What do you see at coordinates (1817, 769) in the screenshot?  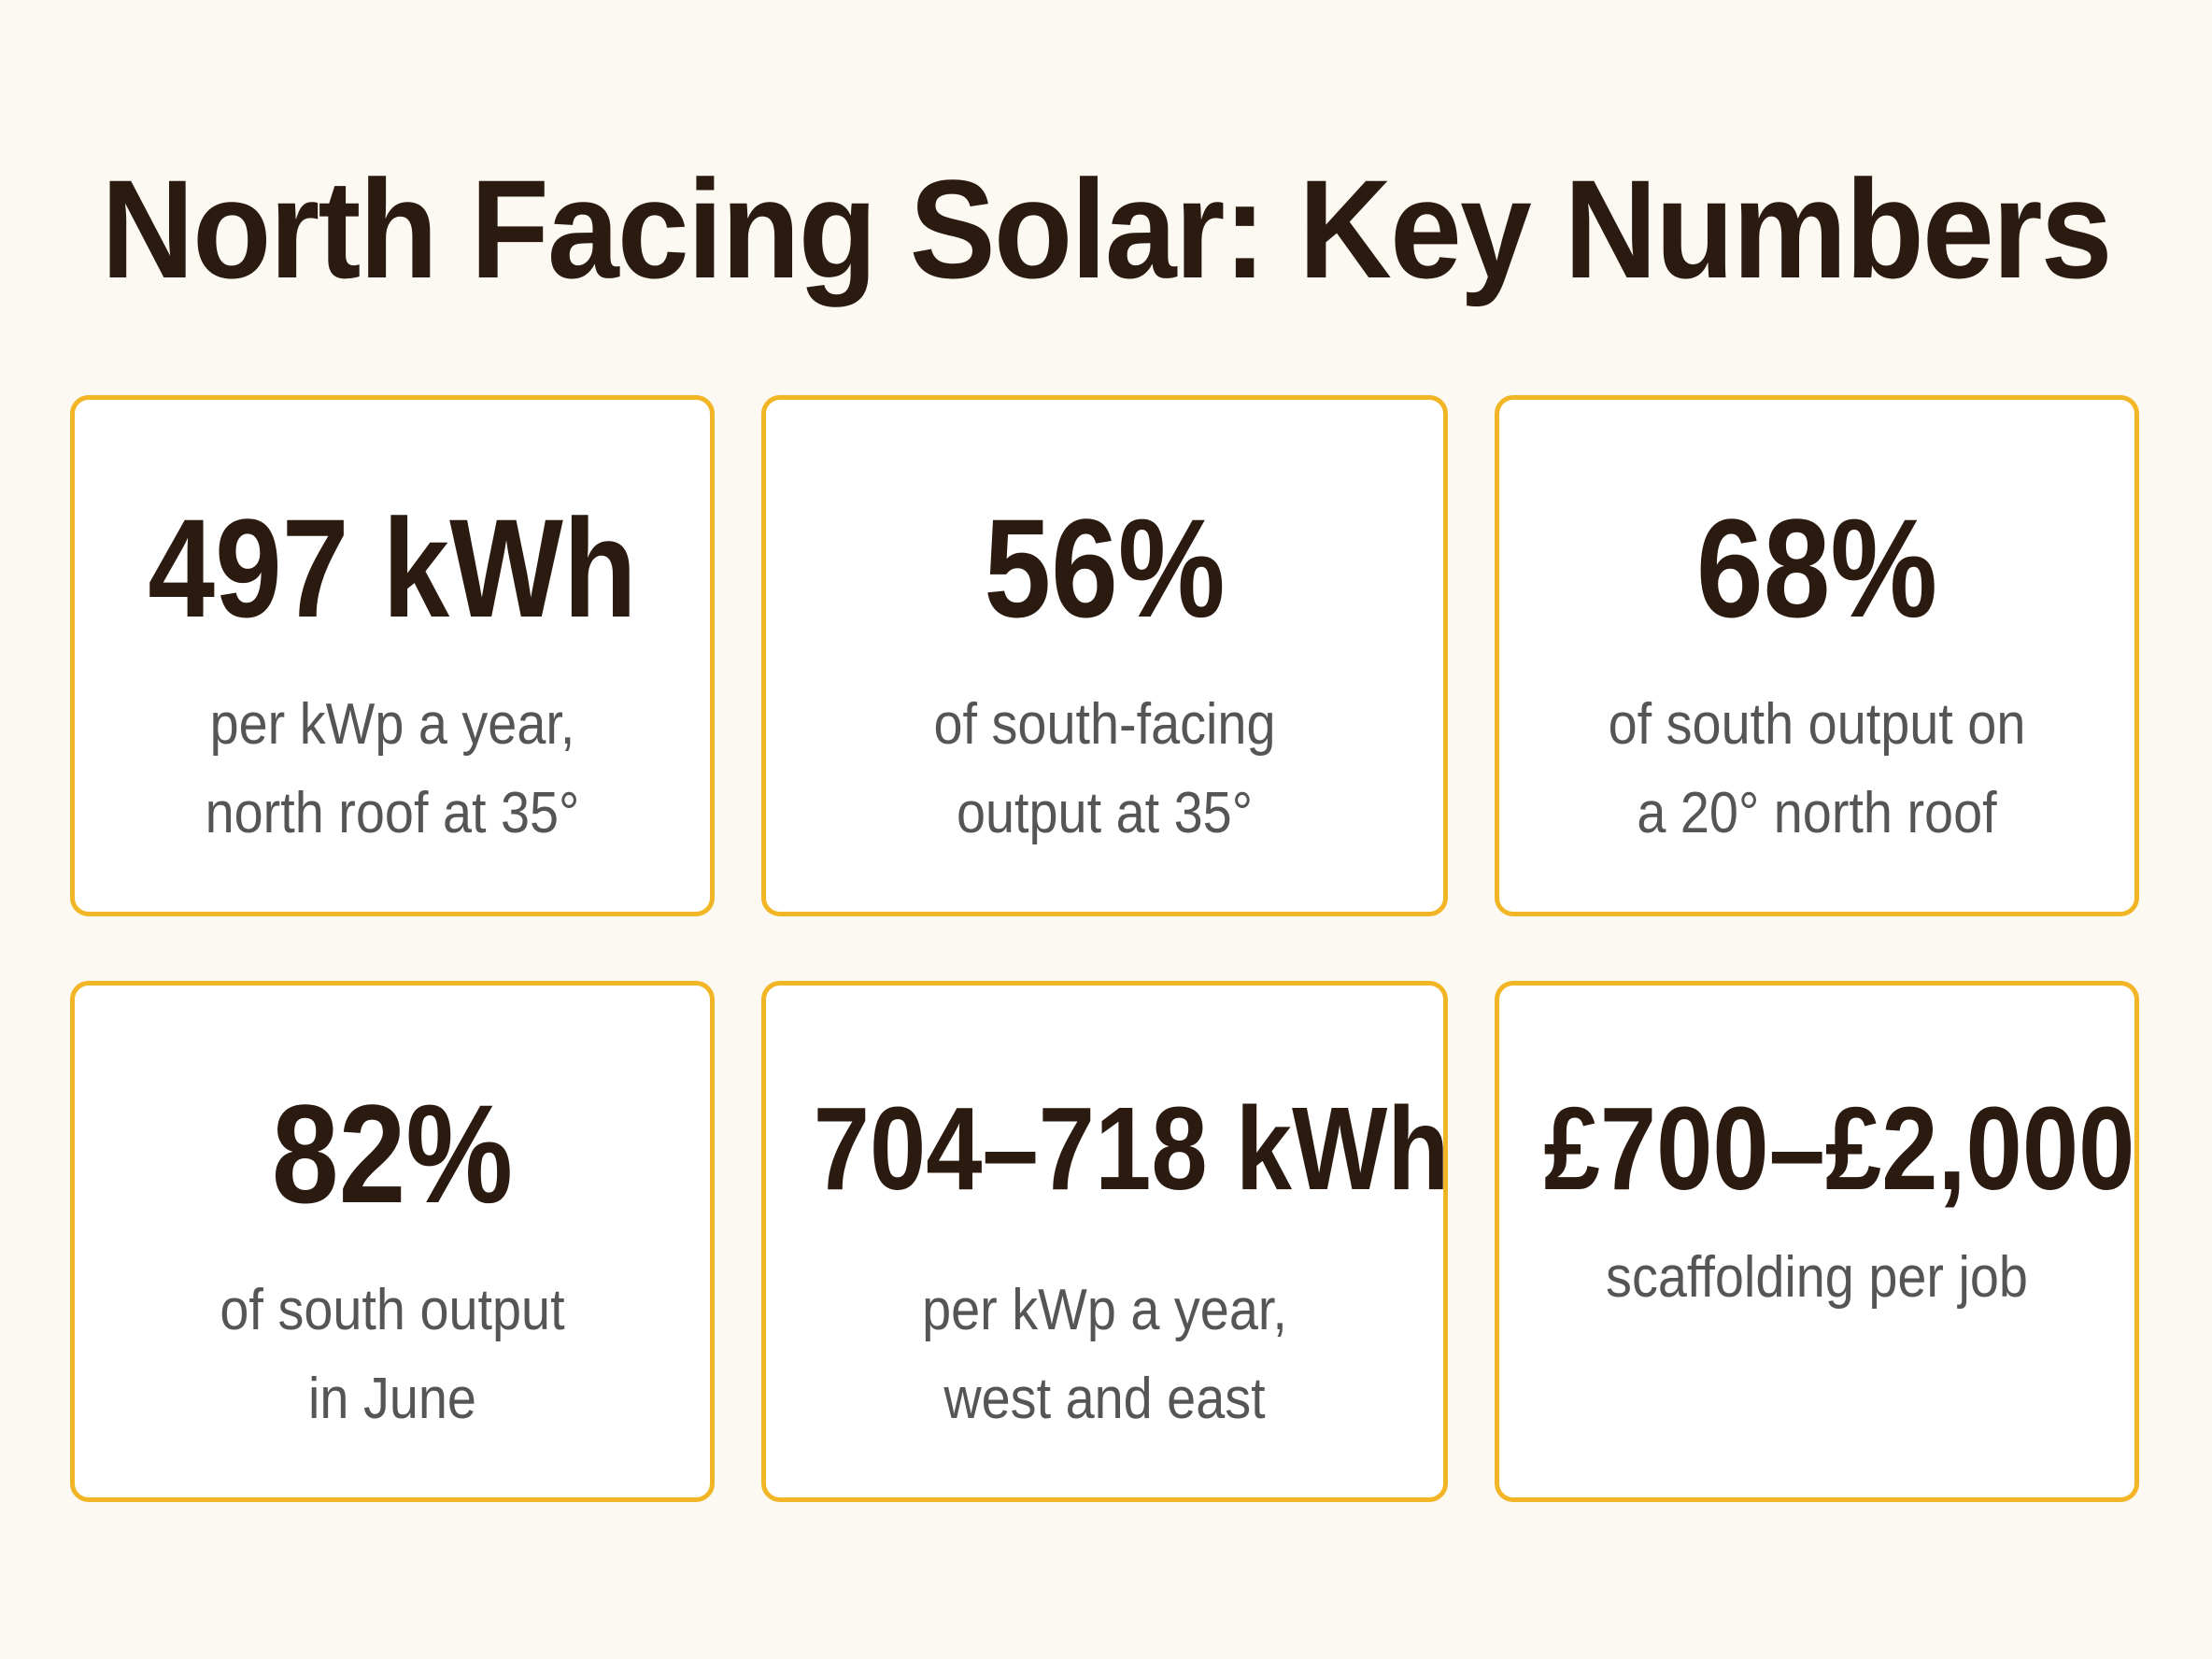 I see `stat-label: of south output on a 20° north roof` at bounding box center [1817, 769].